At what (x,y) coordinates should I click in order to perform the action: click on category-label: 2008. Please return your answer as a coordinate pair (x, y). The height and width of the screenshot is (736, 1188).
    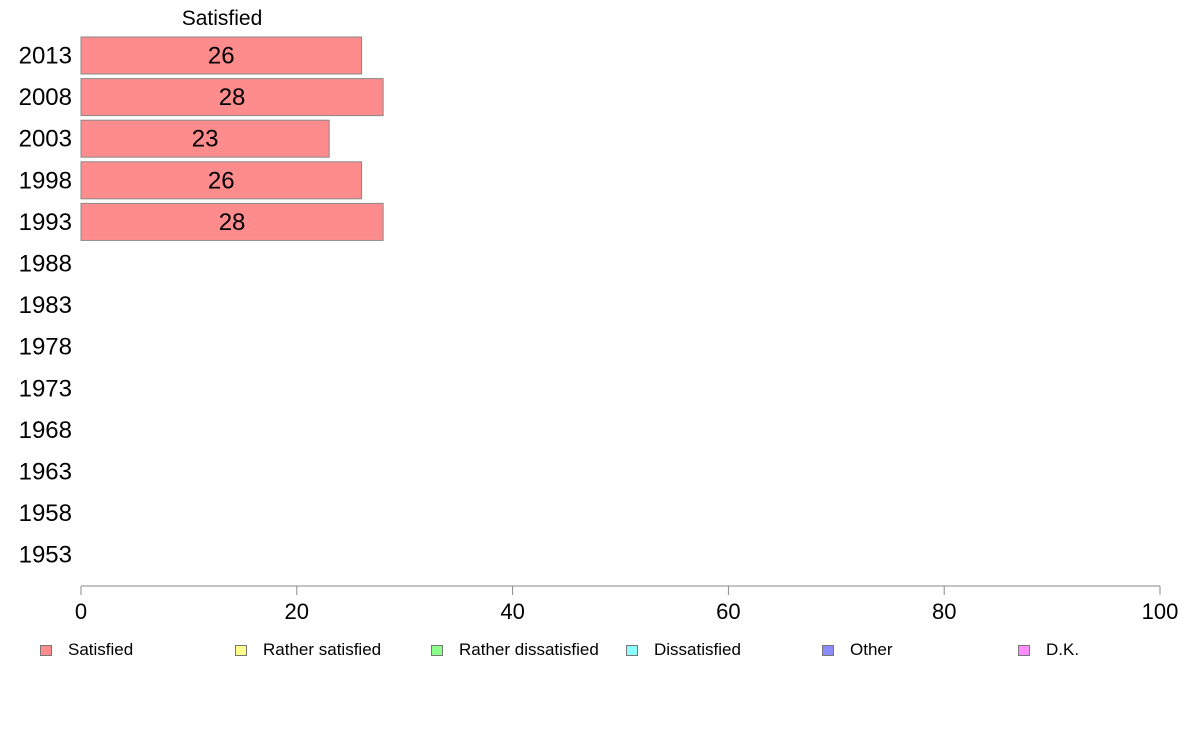
    Looking at the image, I should click on (45, 97).